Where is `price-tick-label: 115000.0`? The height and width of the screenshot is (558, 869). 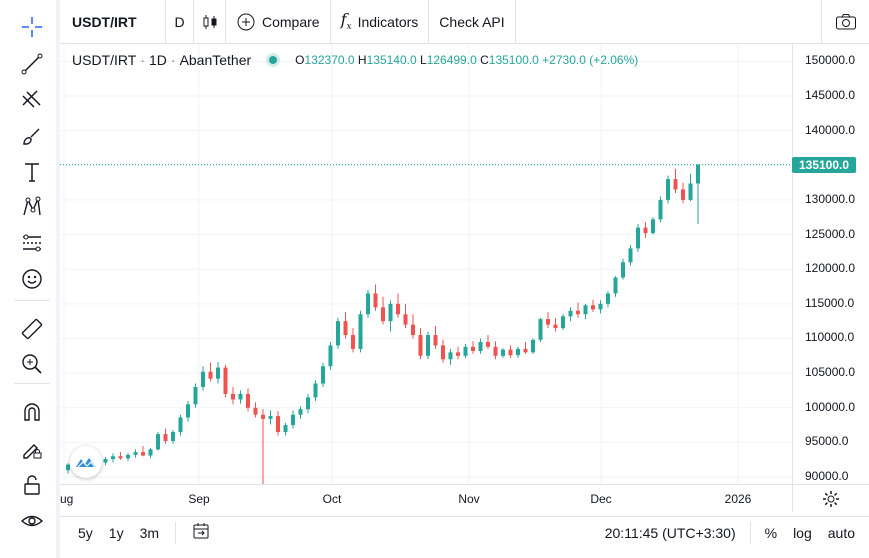
price-tick-label: 115000.0 is located at coordinates (830, 302).